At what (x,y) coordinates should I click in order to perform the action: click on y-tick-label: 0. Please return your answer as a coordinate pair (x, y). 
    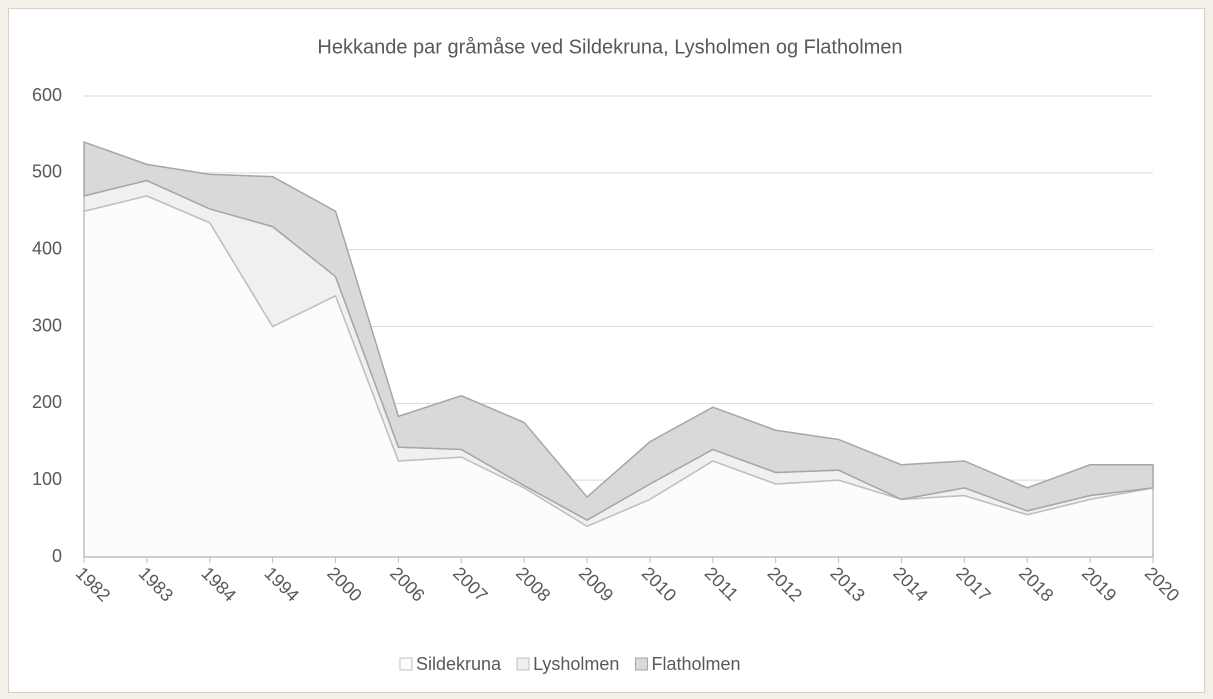
    Looking at the image, I should click on (57, 556).